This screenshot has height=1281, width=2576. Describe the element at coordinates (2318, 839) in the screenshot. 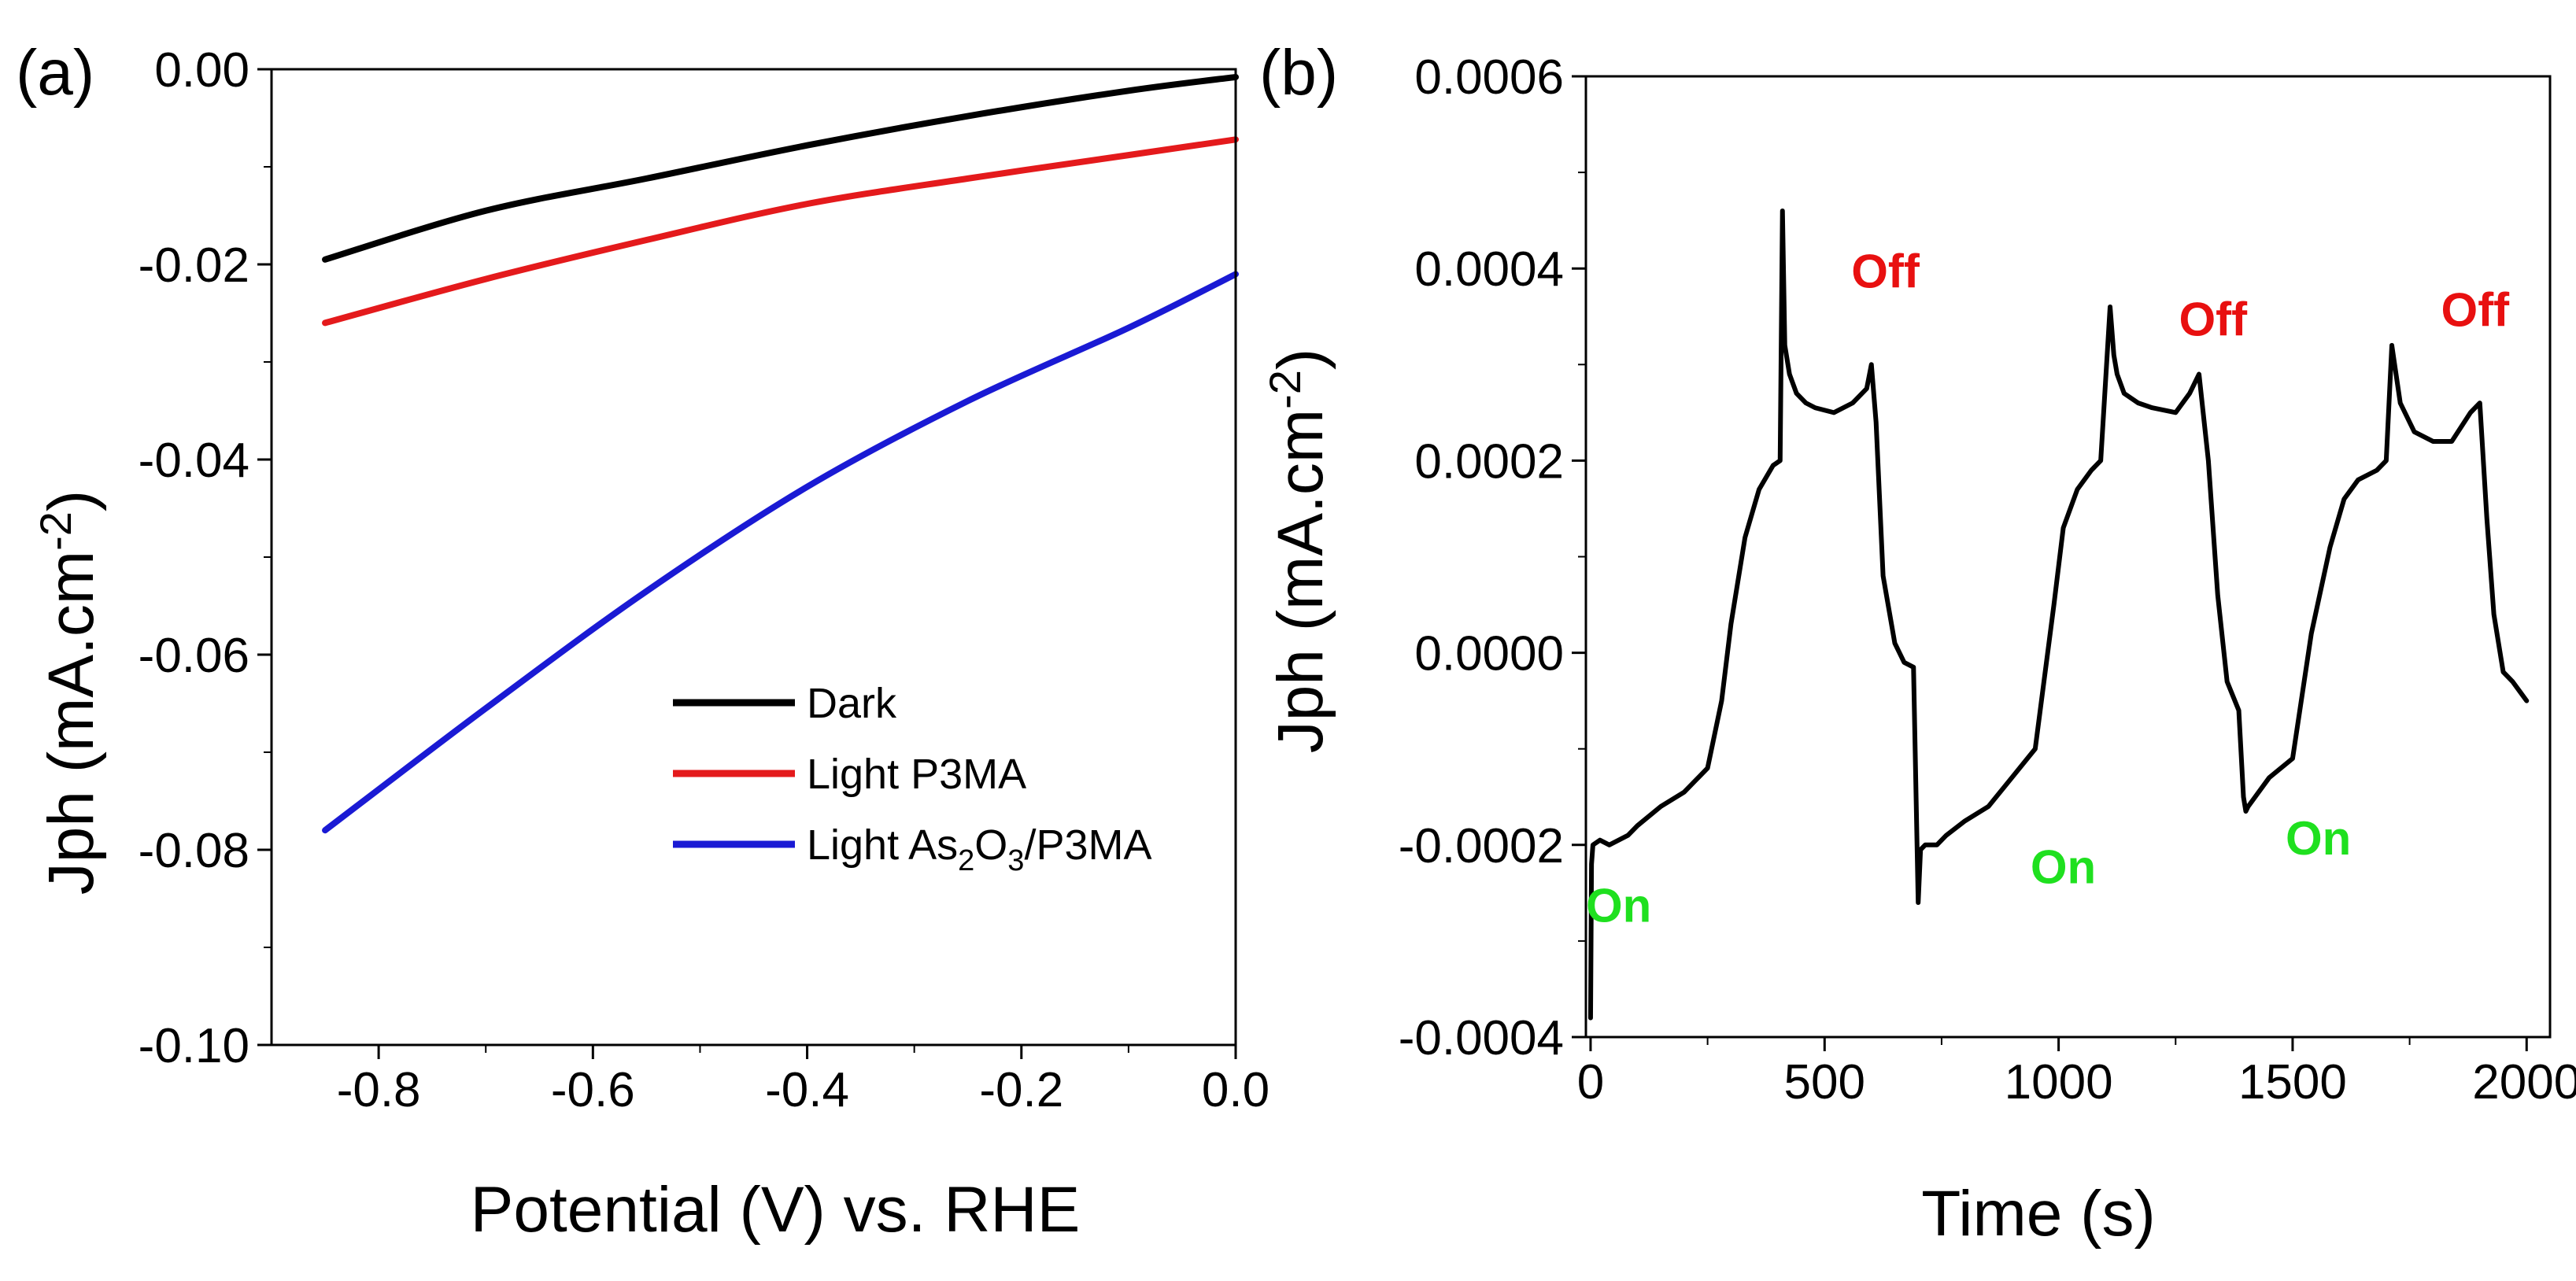

I see `annotation-on-4: On` at that location.